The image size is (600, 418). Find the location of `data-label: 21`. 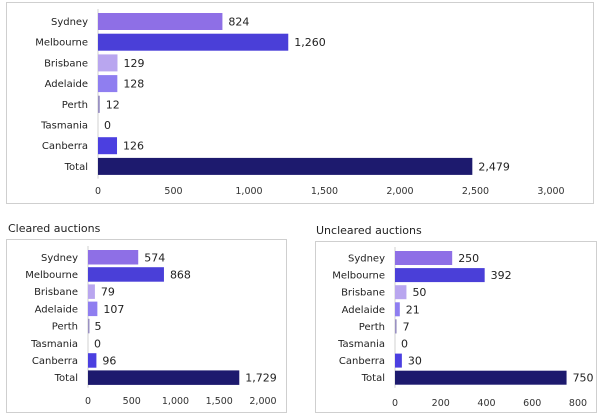

data-label: 21 is located at coordinates (413, 309).